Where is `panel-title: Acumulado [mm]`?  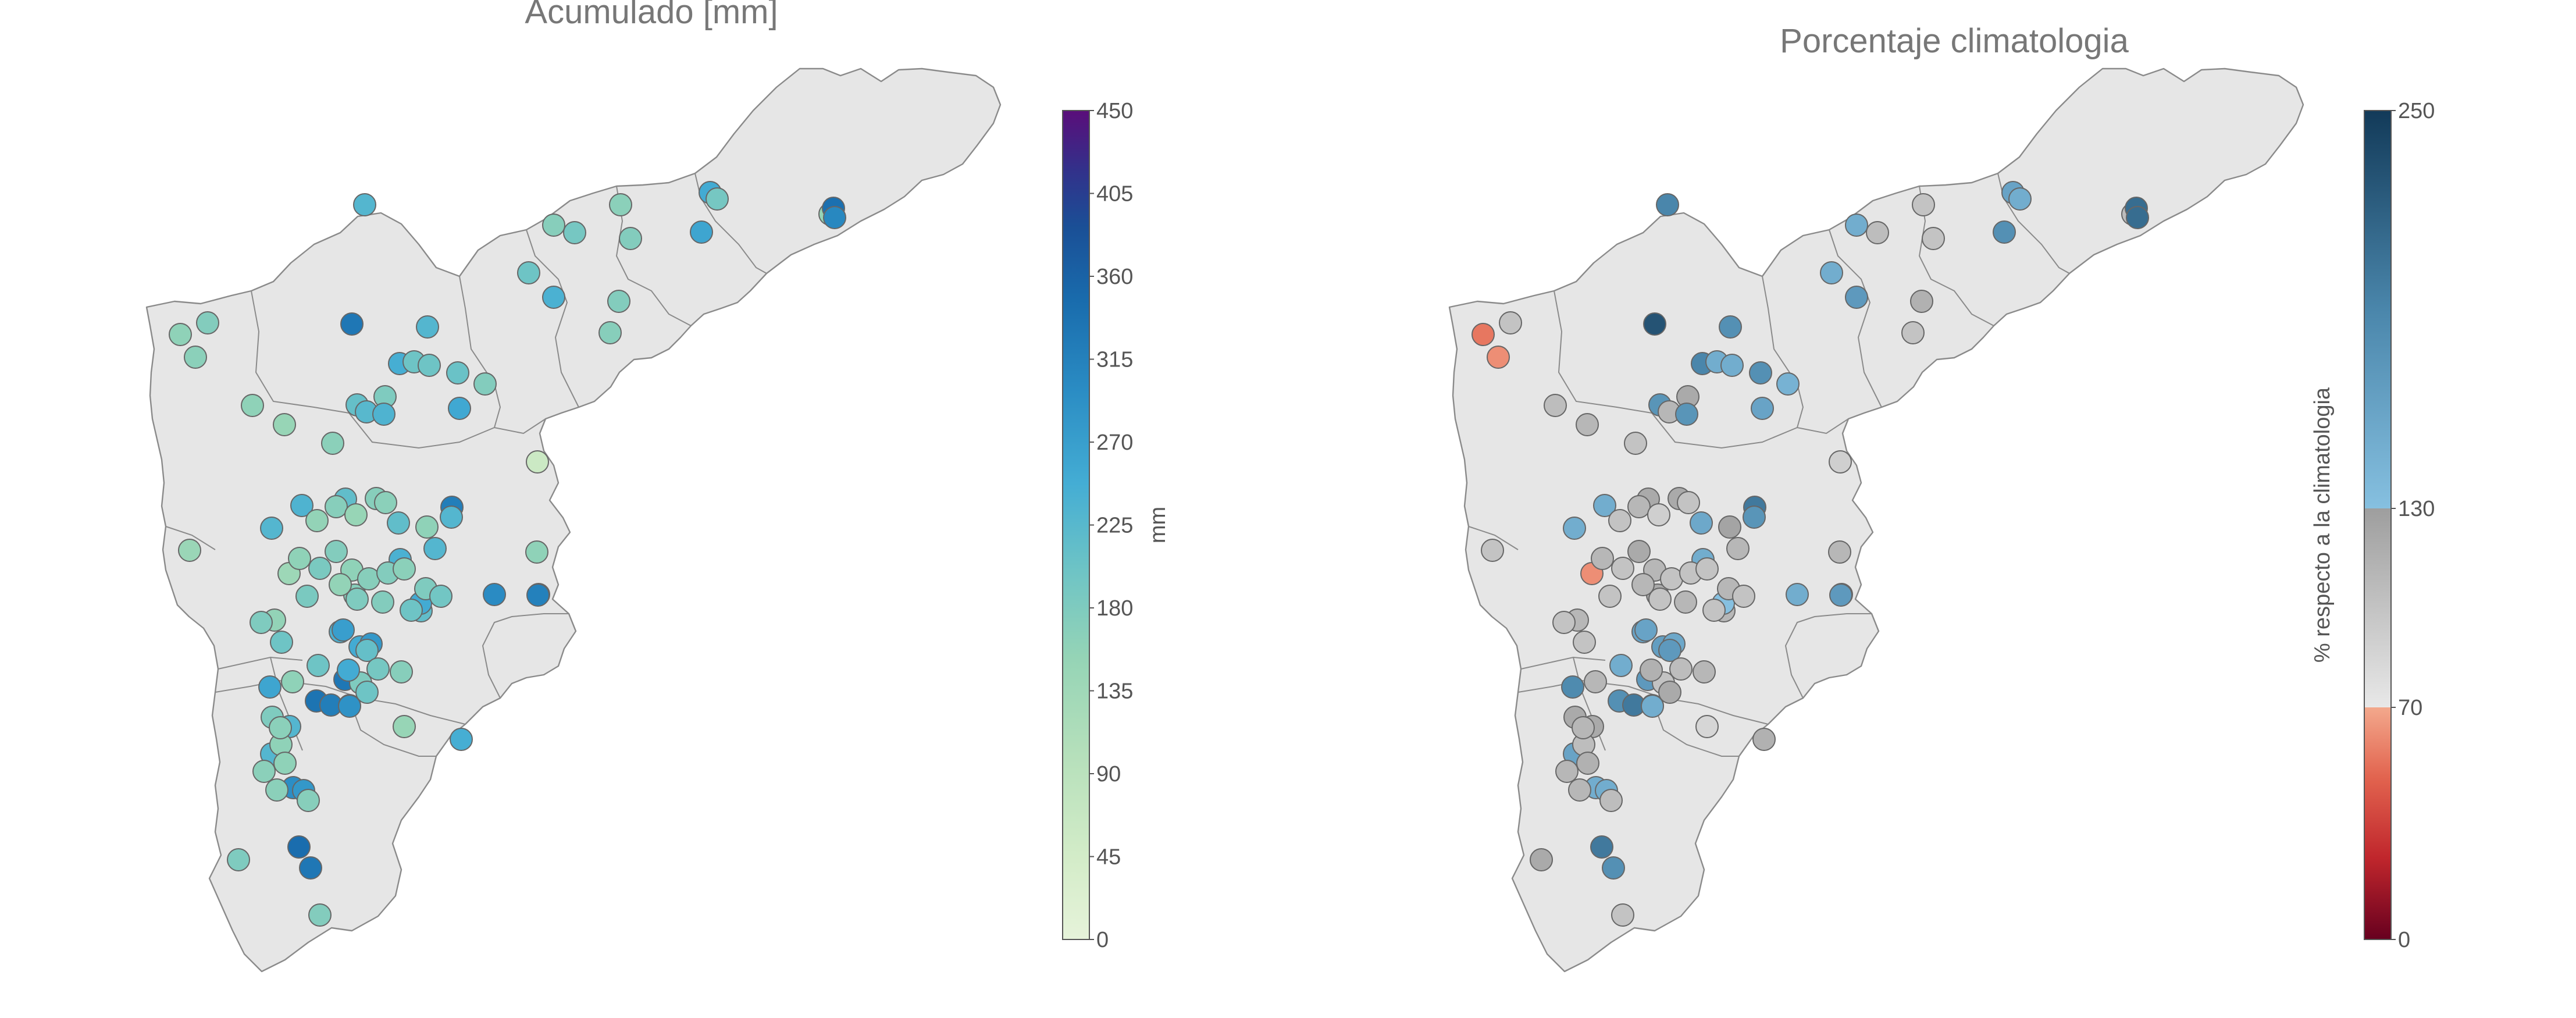
panel-title: Acumulado [mm] is located at coordinates (651, 16).